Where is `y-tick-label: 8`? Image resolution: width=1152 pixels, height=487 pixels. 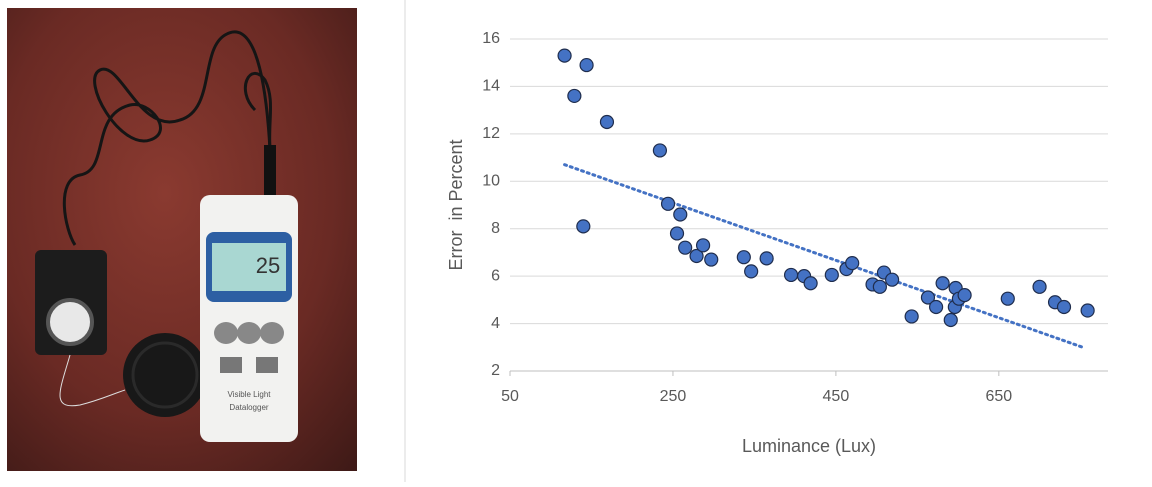 y-tick-label: 8 is located at coordinates (495, 228).